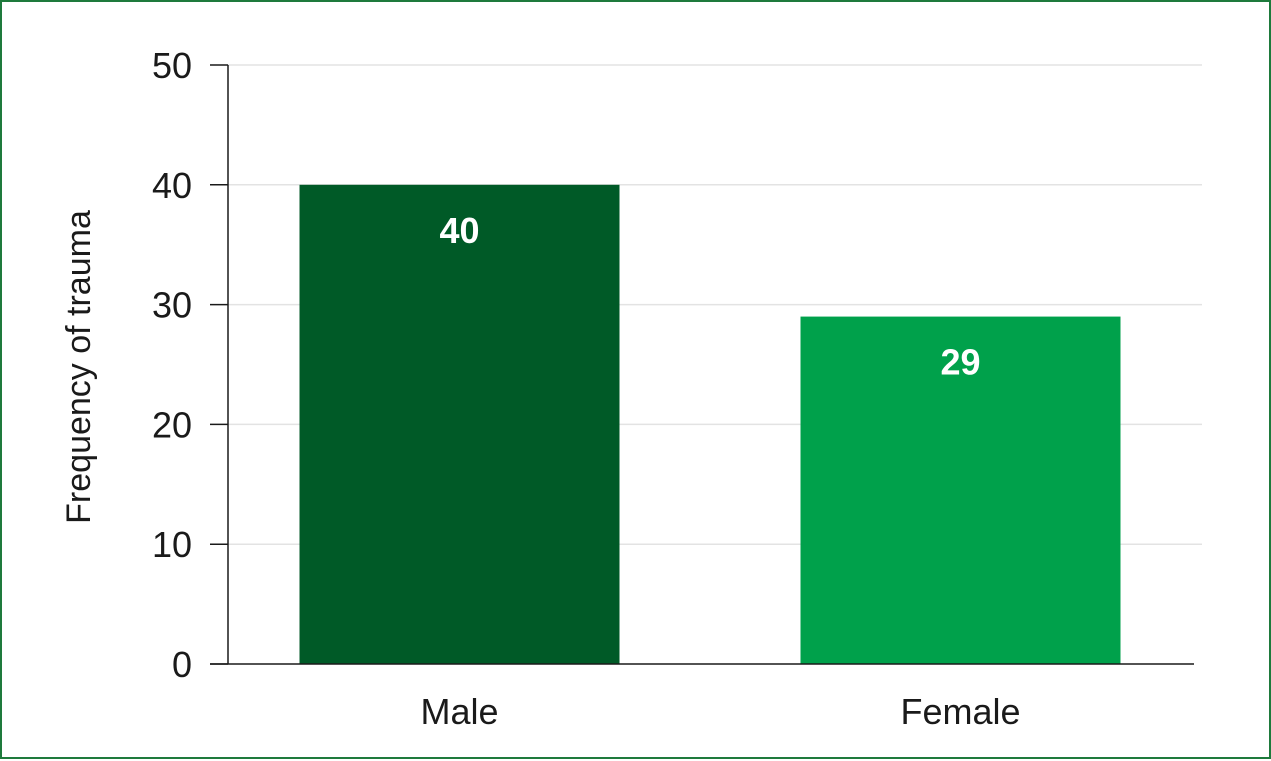  I want to click on y-tick-label: 50, so click(172, 65).